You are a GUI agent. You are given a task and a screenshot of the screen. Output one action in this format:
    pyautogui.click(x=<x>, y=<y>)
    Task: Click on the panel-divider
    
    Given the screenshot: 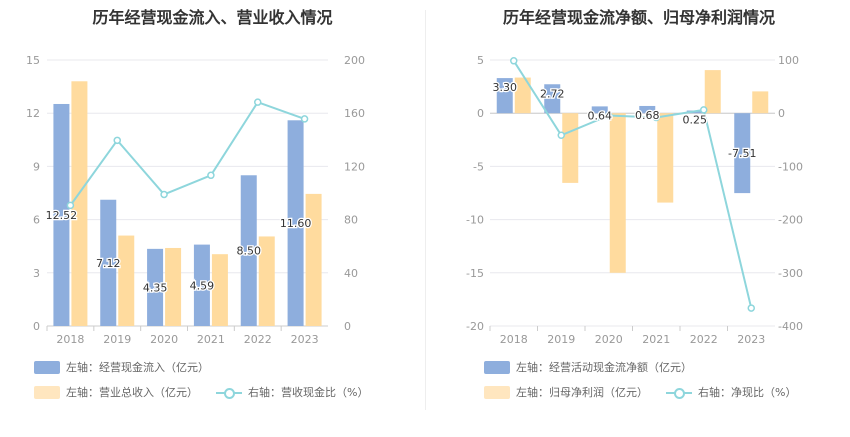 What is the action you would take?
    pyautogui.click(x=425, y=210)
    